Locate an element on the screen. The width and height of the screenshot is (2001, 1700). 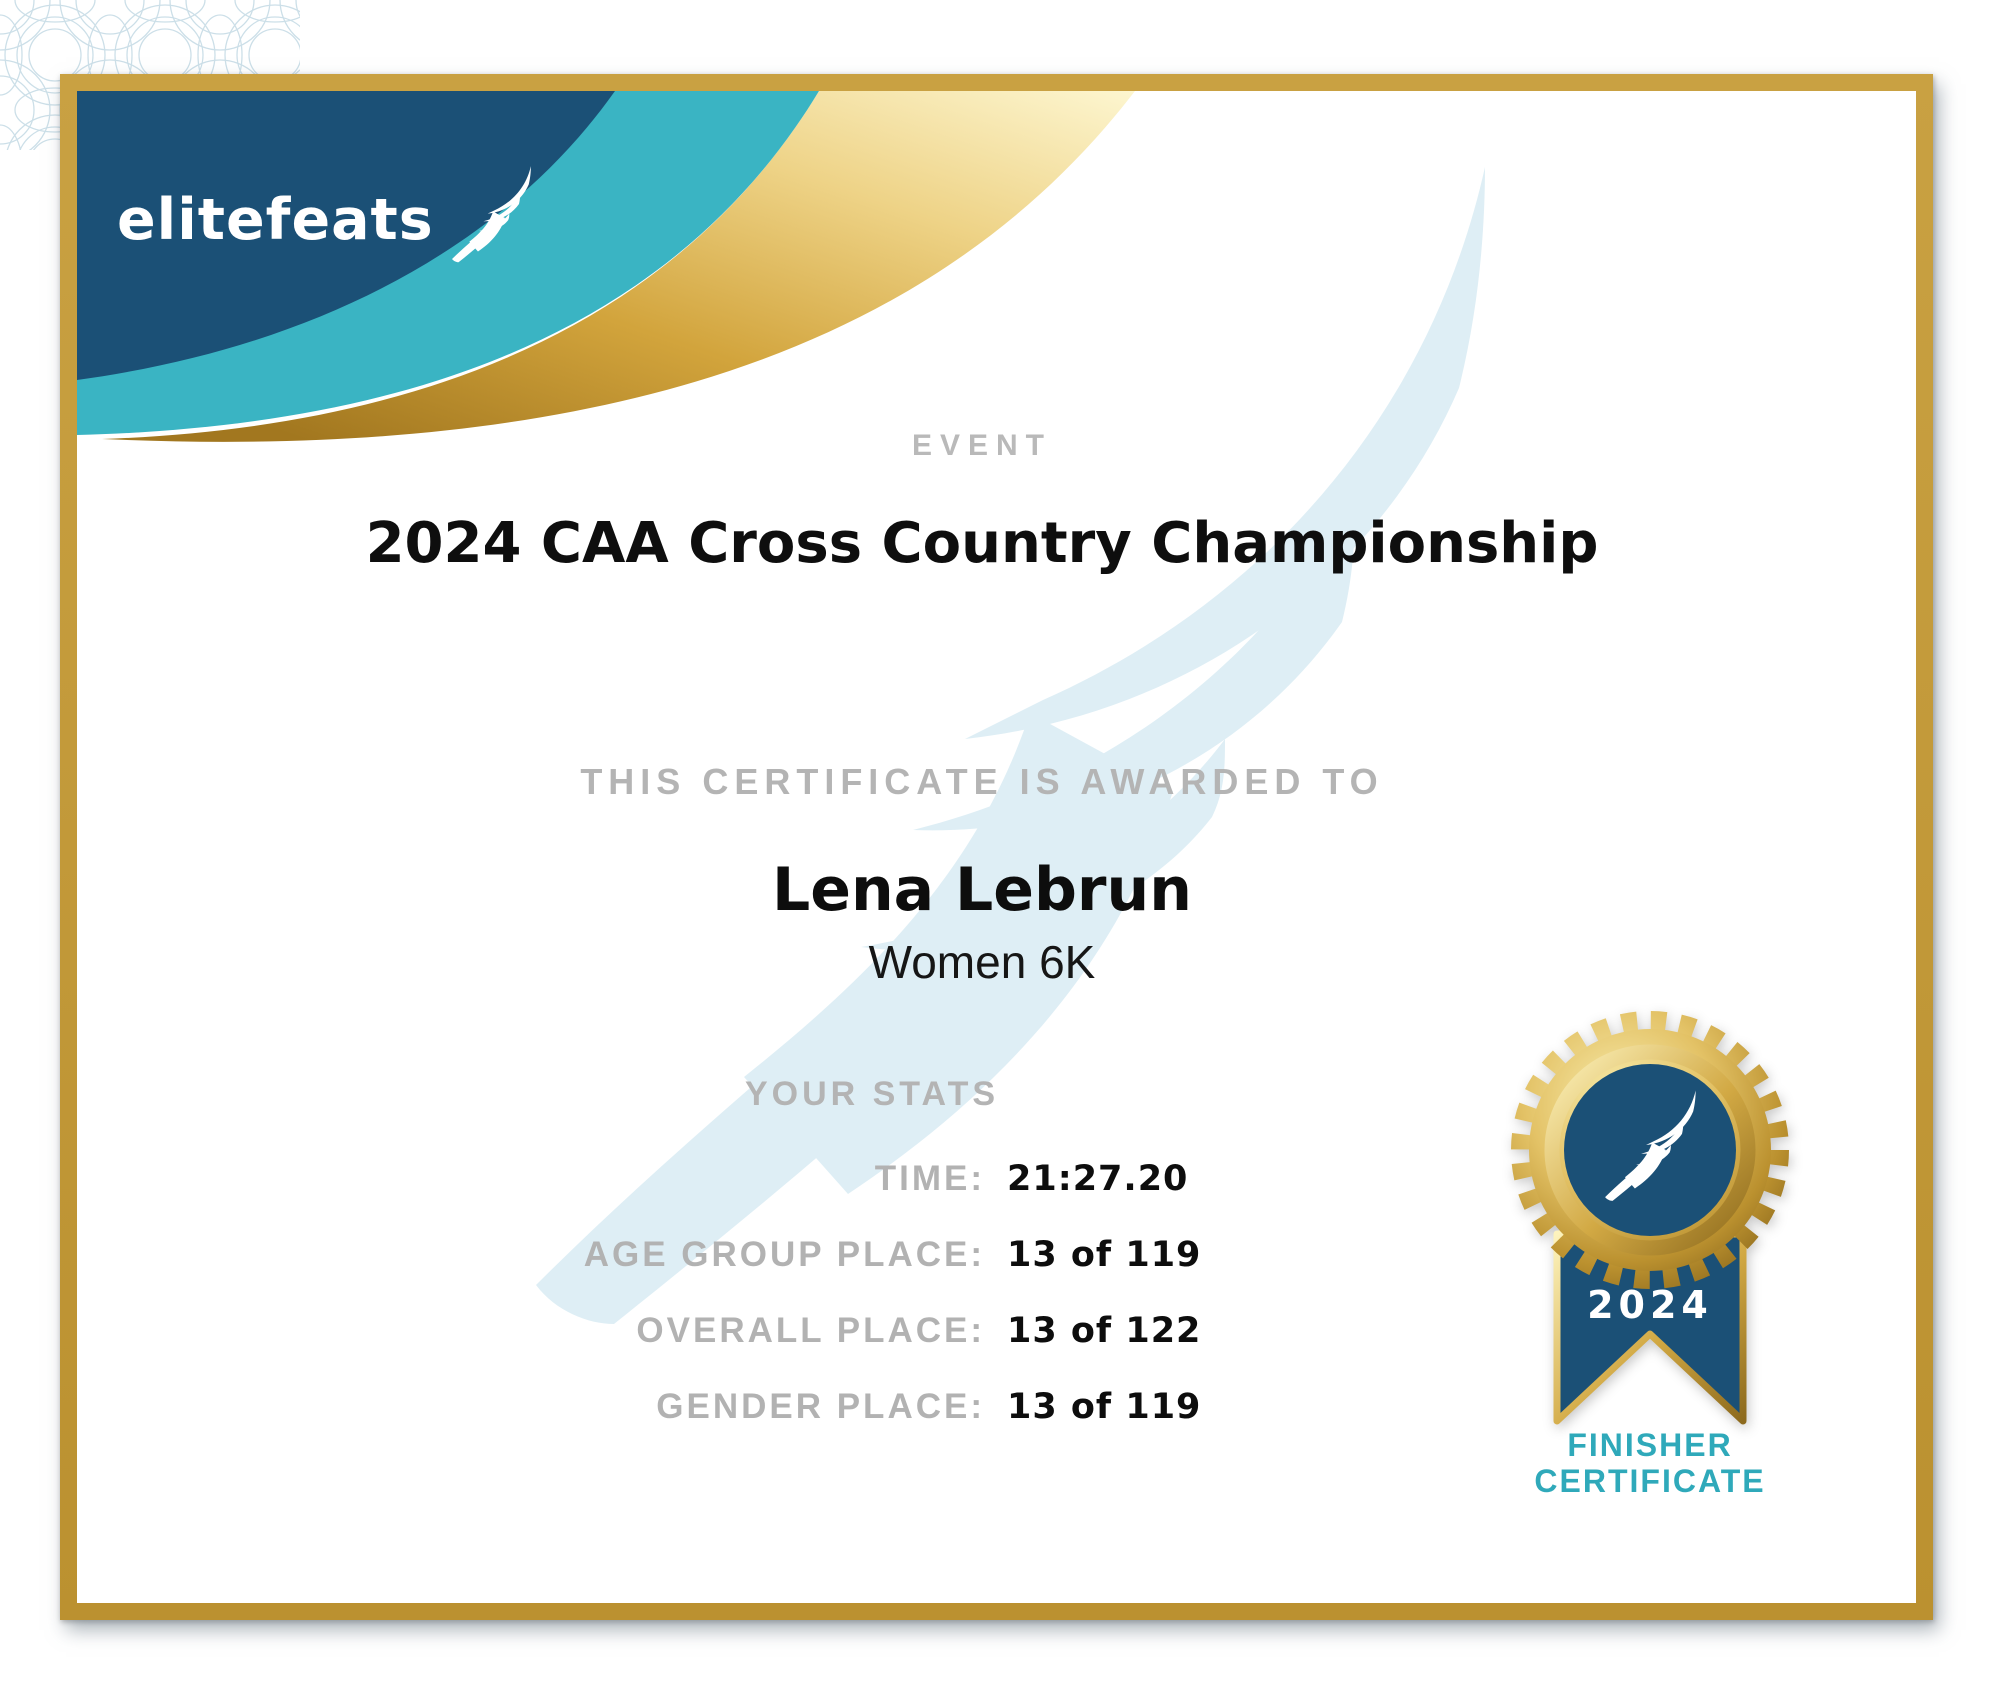
stat-value: 21:27.20 is located at coordinates (1098, 1179).